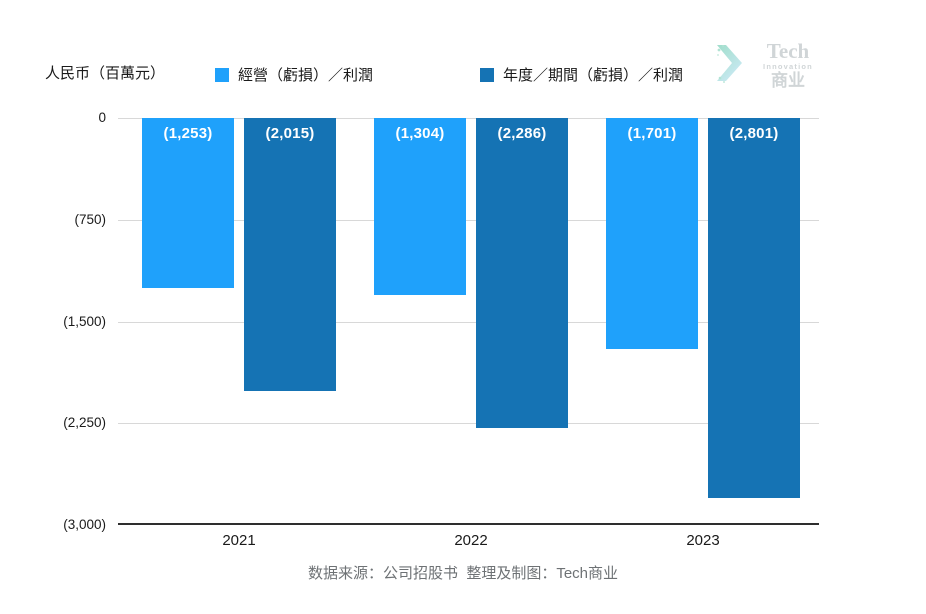 Image resolution: width=926 pixels, height=614 pixels. I want to click on legend-swatch-series2, so click(487, 74).